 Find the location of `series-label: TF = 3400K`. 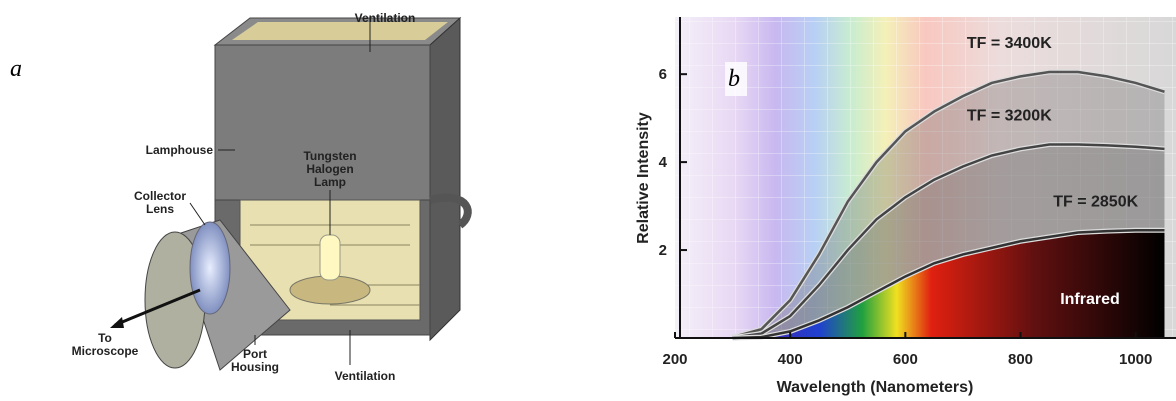

series-label: TF = 3400K is located at coordinates (1009, 43).